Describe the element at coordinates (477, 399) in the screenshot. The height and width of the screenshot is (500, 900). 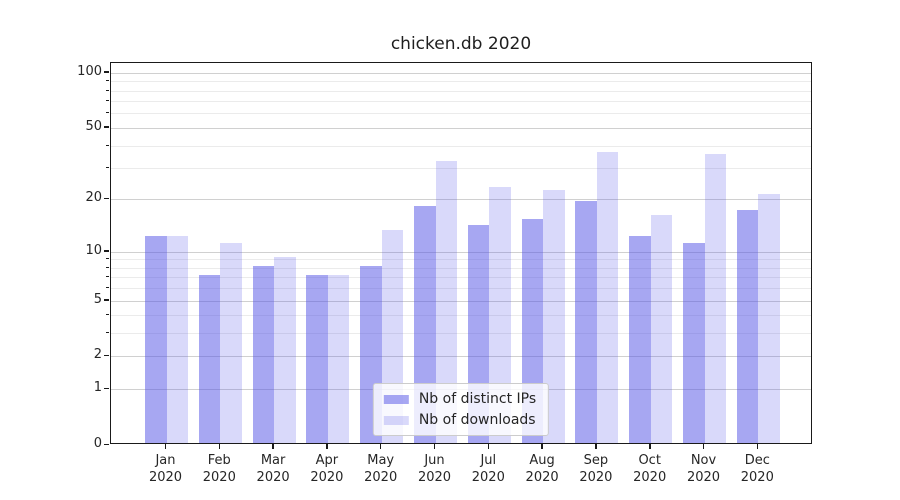
I see `legend-label-distinct-ips: Nb of distinct IPs` at that location.